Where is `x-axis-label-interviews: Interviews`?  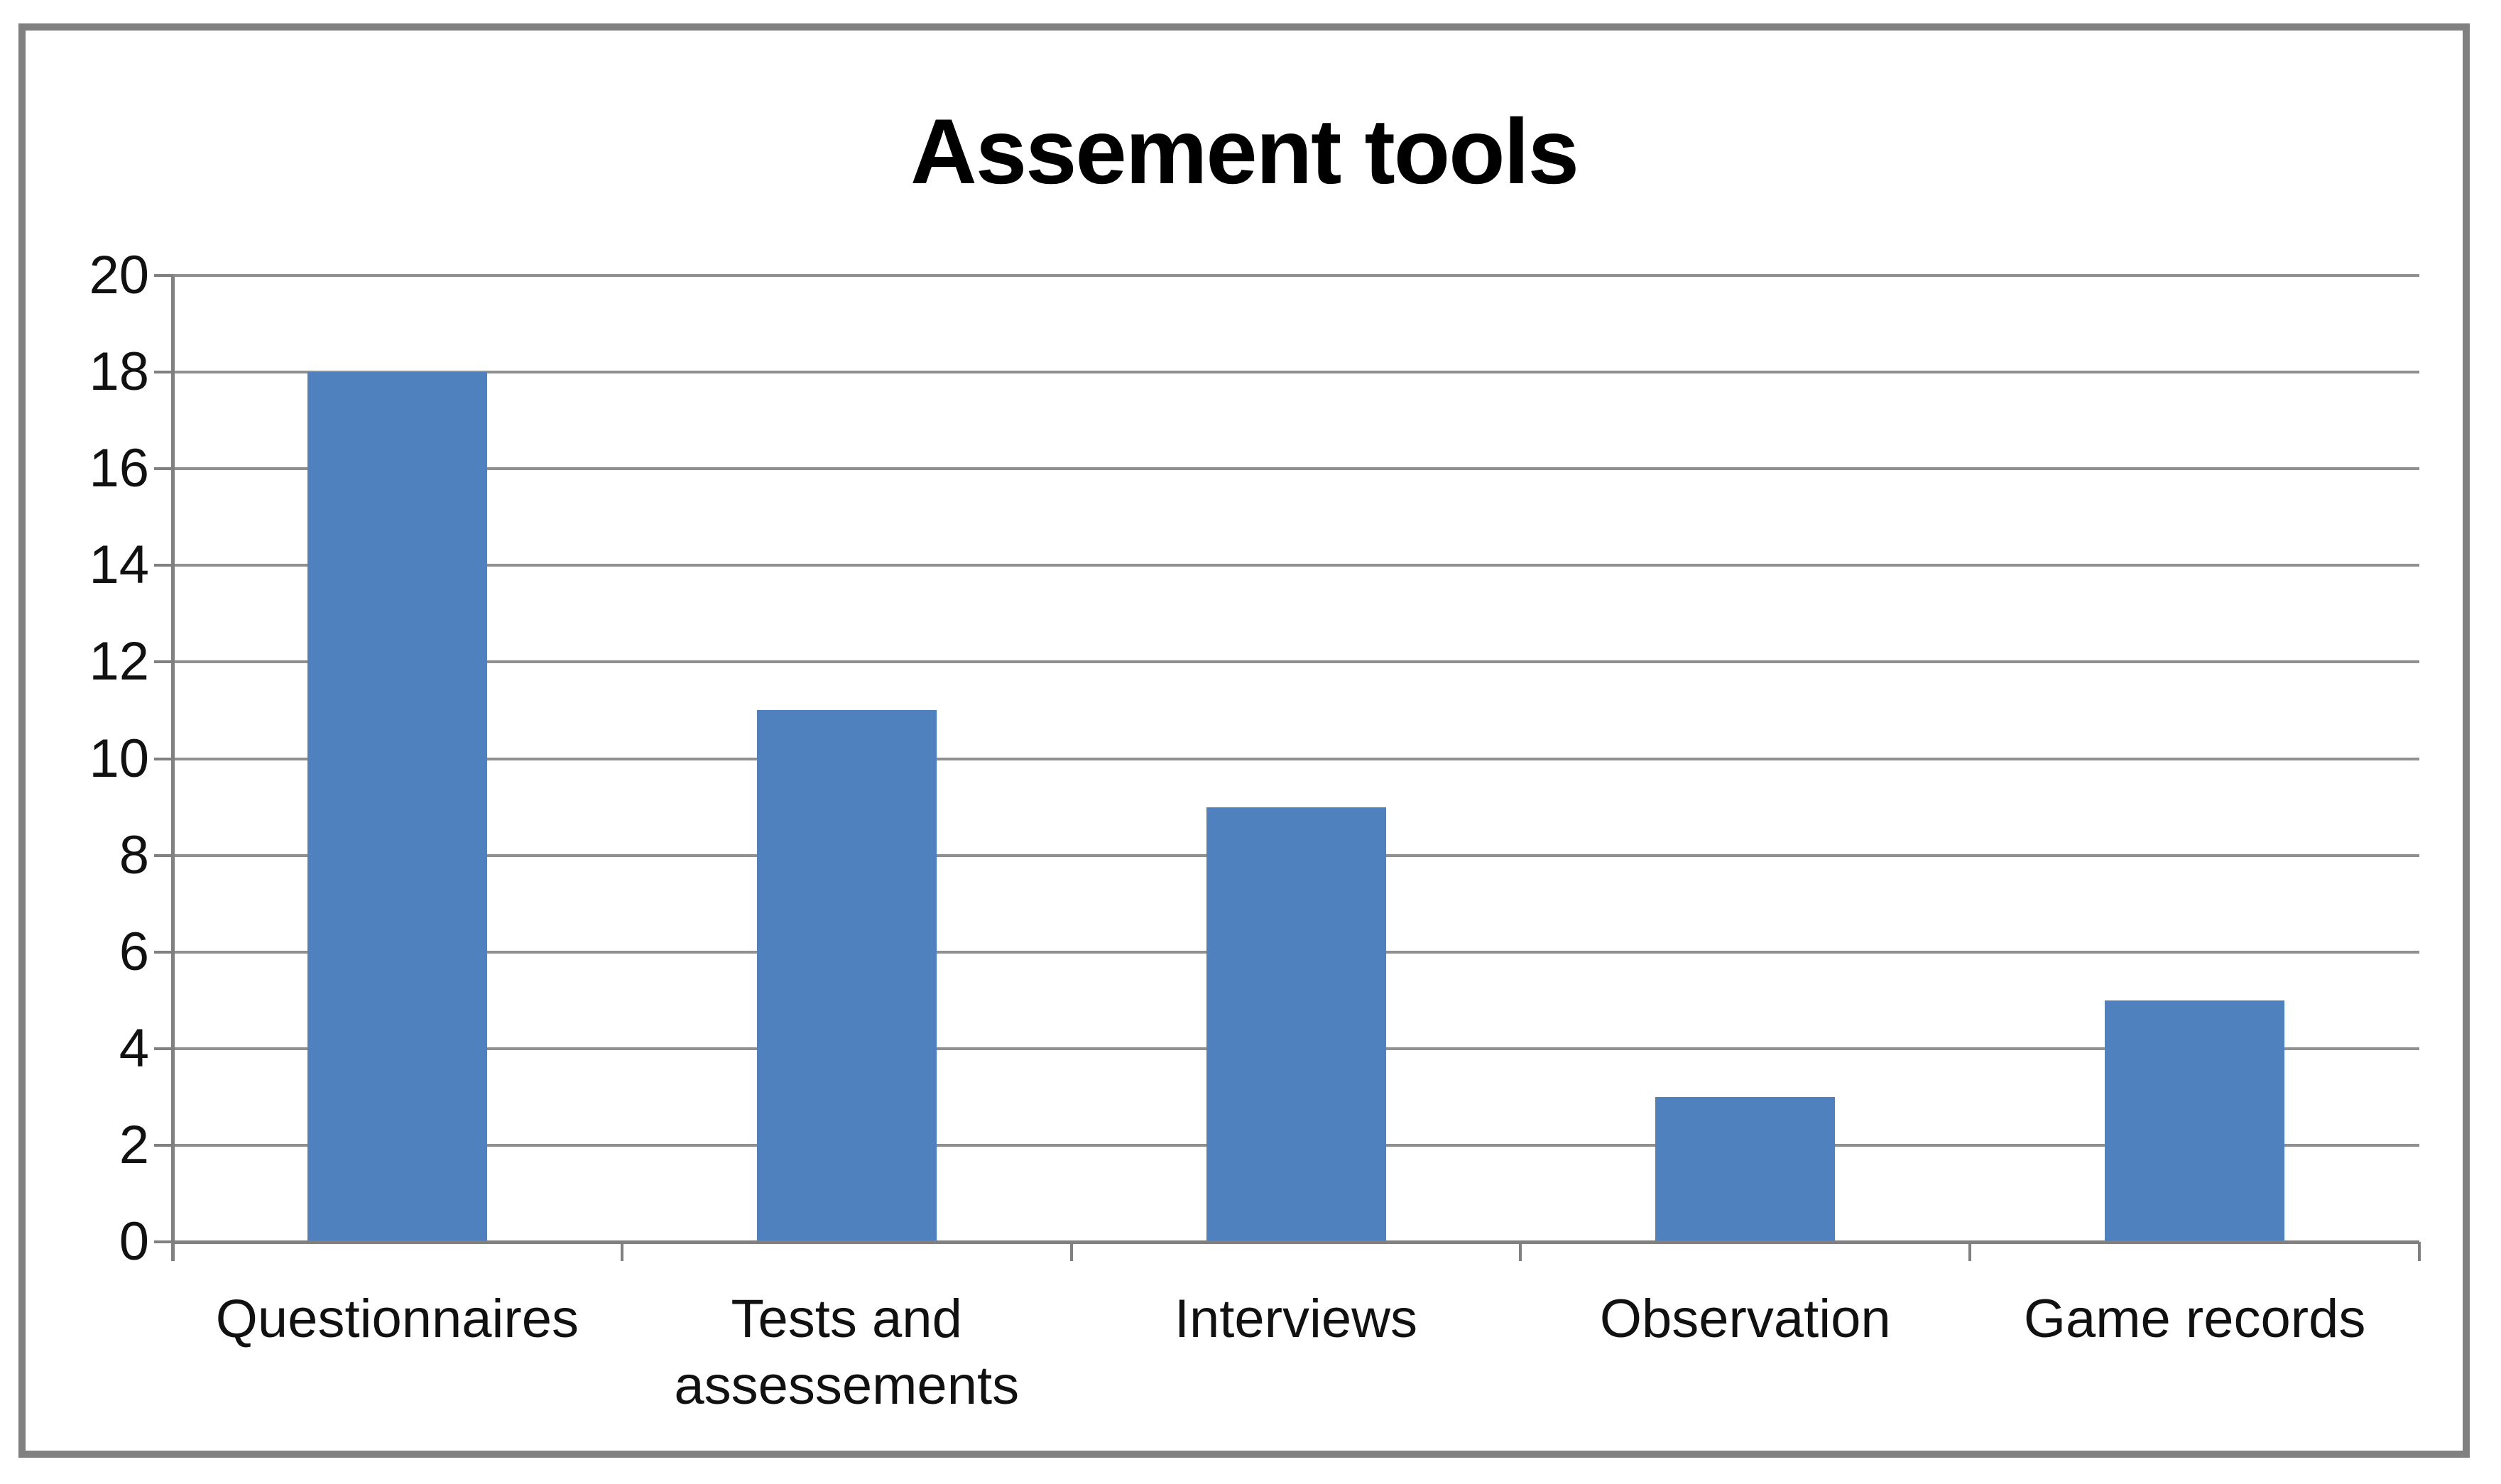 x-axis-label-interviews: Interviews is located at coordinates (1296, 1319).